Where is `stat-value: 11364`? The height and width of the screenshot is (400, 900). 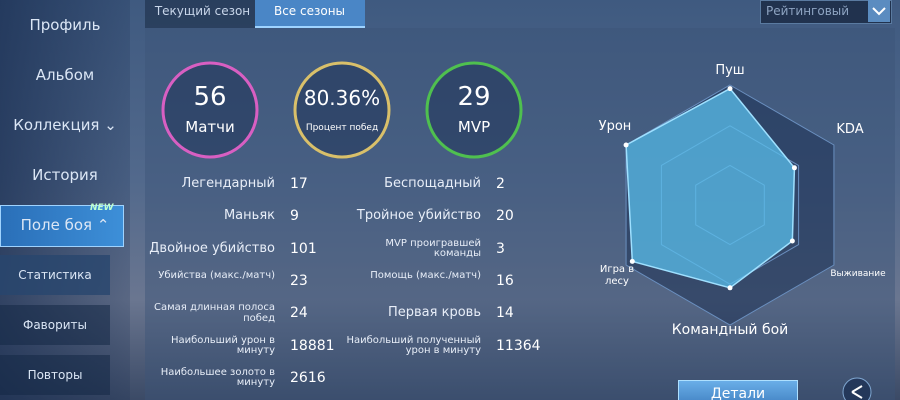 stat-value: 11364 is located at coordinates (518, 345).